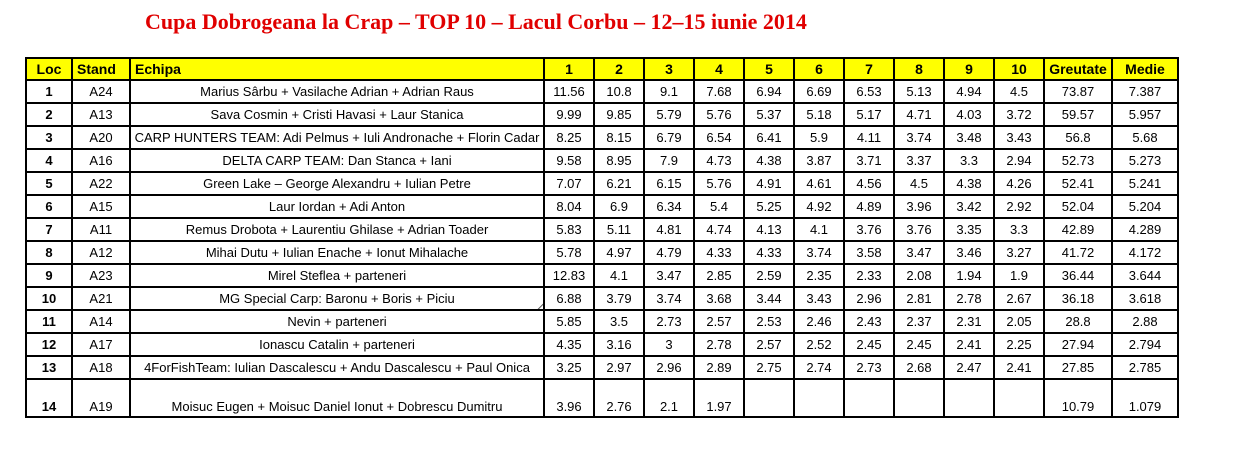 The width and height of the screenshot is (1253, 467). What do you see at coordinates (669, 137) in the screenshot?
I see `catch-cell: 6.79` at bounding box center [669, 137].